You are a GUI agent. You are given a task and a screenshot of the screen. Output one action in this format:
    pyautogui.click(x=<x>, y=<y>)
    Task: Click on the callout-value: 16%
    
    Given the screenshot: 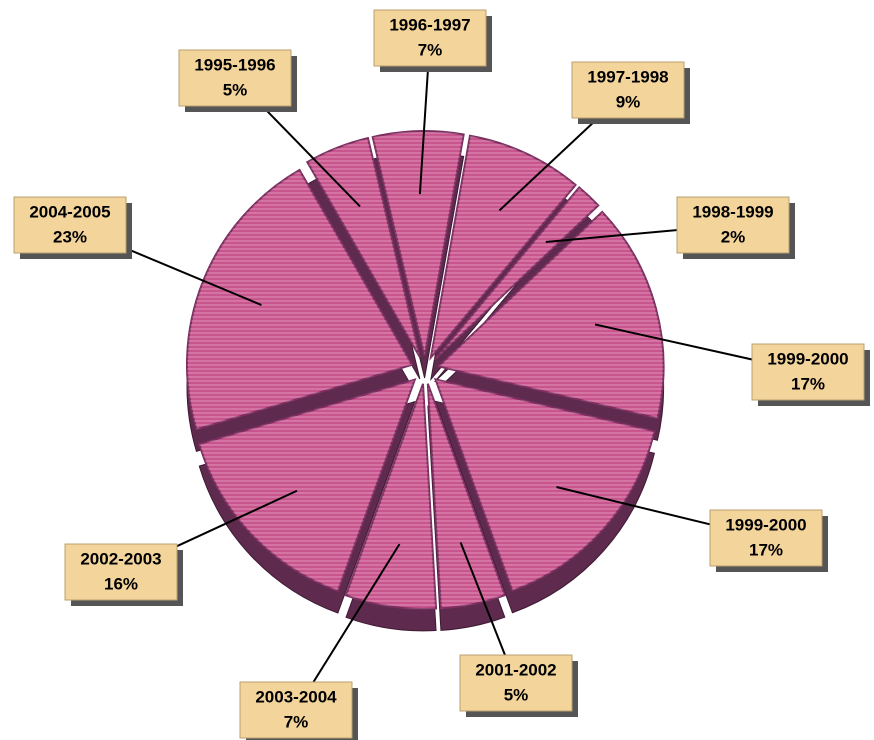 What is the action you would take?
    pyautogui.click(x=121, y=583)
    